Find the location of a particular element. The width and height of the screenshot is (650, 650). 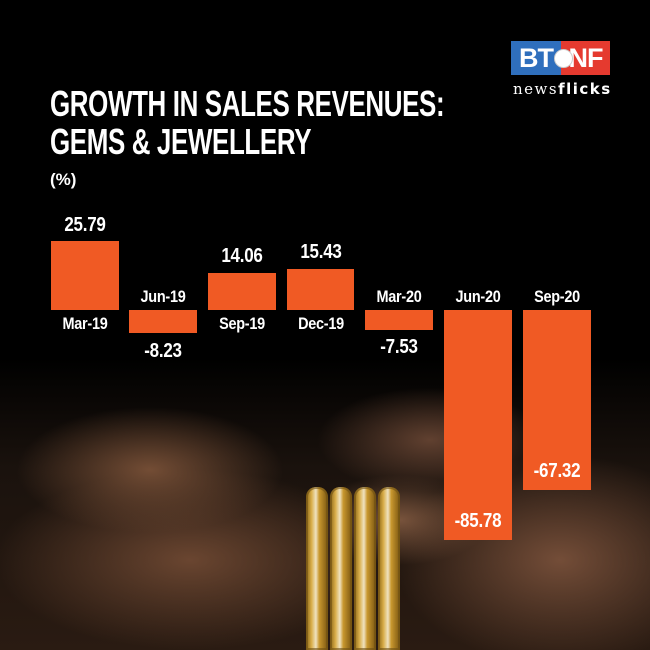

bar-value: 15.43 is located at coordinates (321, 252).